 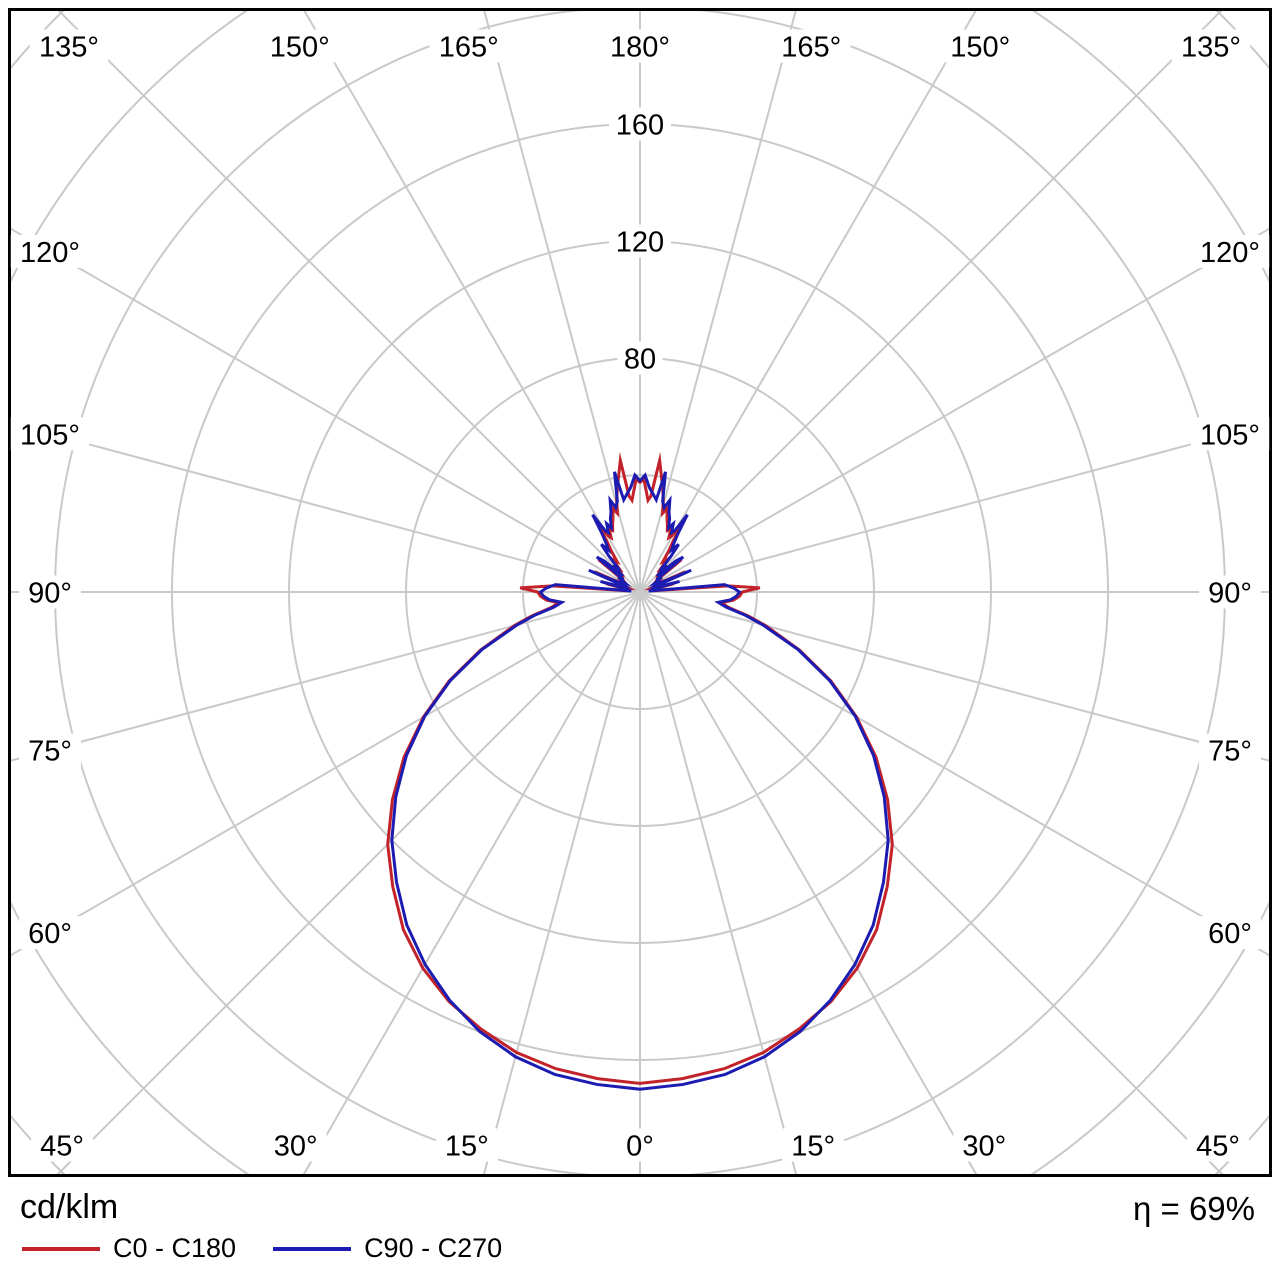 I want to click on legend: C0 - C180 C90 - C270, so click(x=280, y=1248).